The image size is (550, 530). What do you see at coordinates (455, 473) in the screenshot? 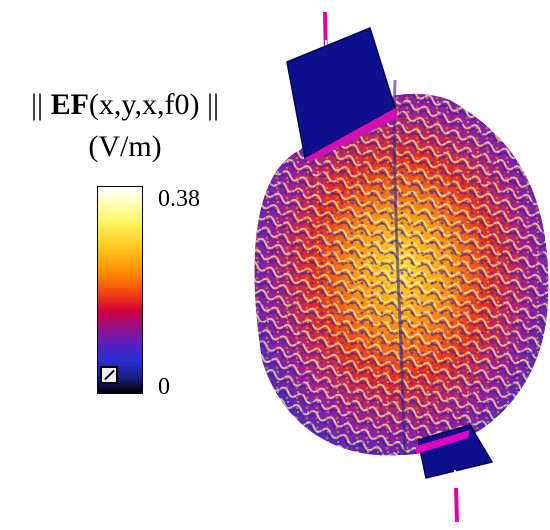
I see `electrode-bottom` at bounding box center [455, 473].